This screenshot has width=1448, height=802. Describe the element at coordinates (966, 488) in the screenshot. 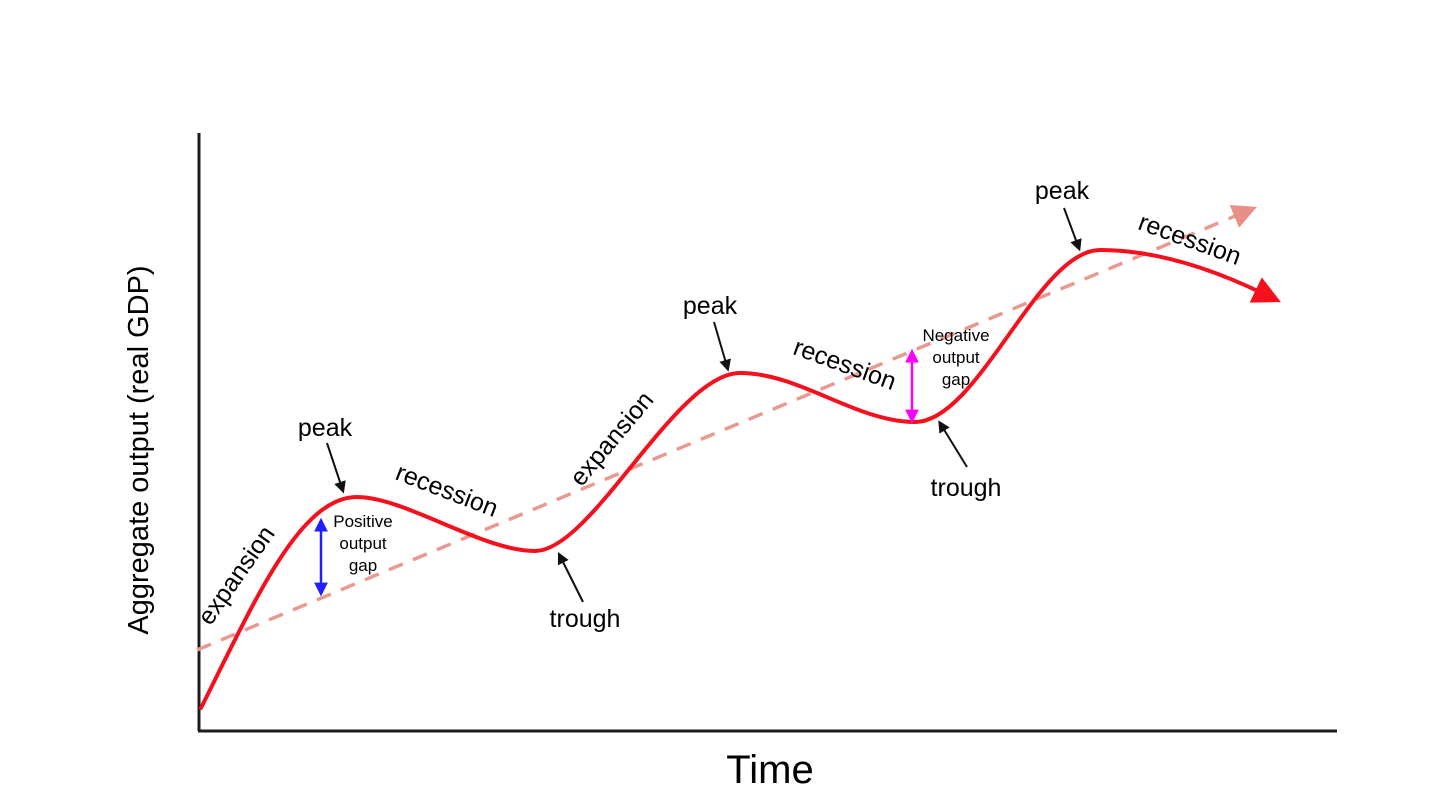

I see `trough-2-label: trough` at that location.